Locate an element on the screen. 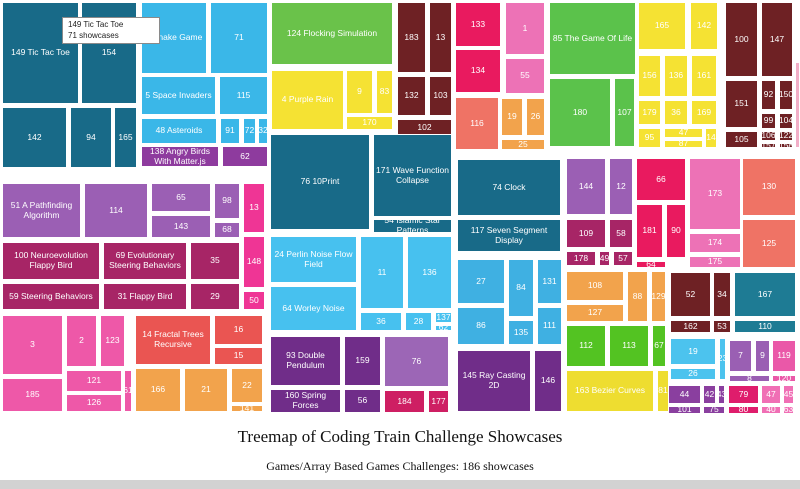 Image resolution: width=800 pixels, height=489 pixels. treemap-cell-blue-27-group: 131 is located at coordinates (549, 281).